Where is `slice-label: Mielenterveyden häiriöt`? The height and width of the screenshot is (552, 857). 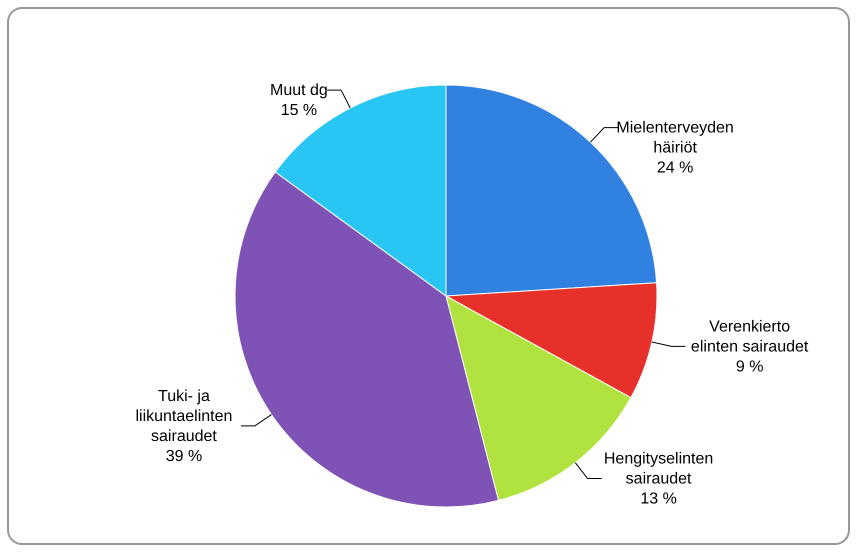 slice-label: Mielenterveyden häiriöt is located at coordinates (675, 138).